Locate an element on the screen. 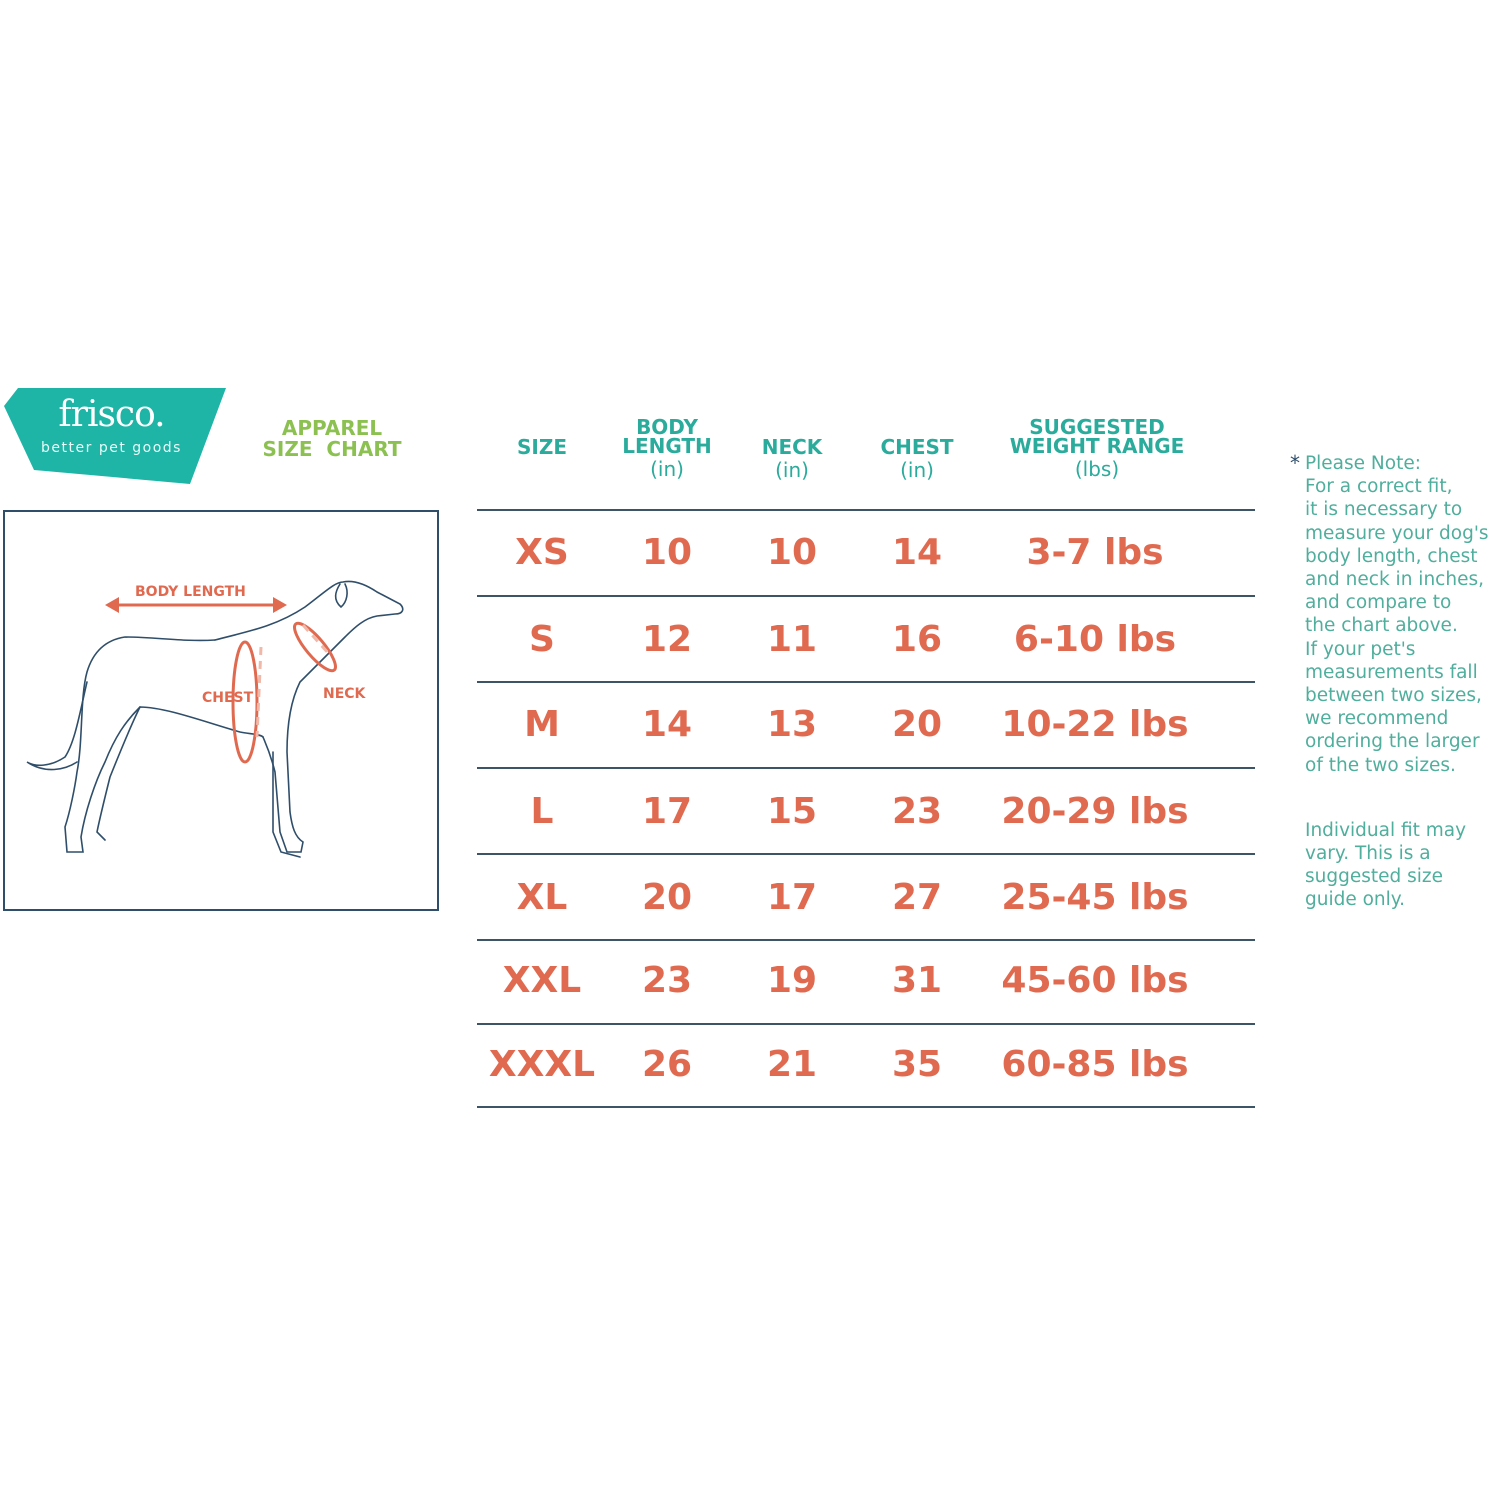  chest-cell: 14 is located at coordinates (917, 552).